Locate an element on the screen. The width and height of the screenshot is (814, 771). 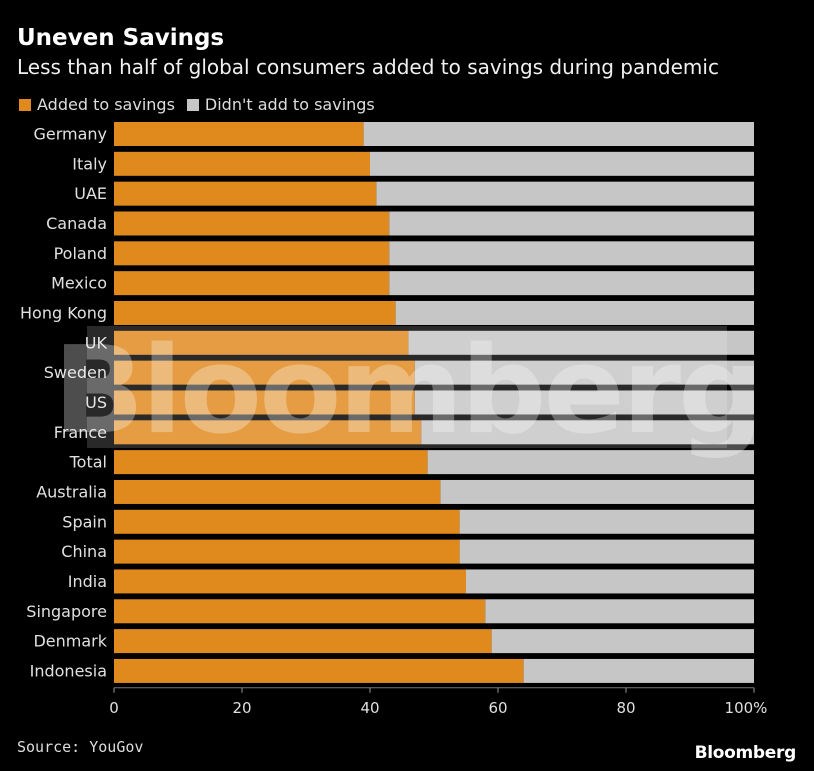
source-note: Source: YouGov is located at coordinates (80, 747).